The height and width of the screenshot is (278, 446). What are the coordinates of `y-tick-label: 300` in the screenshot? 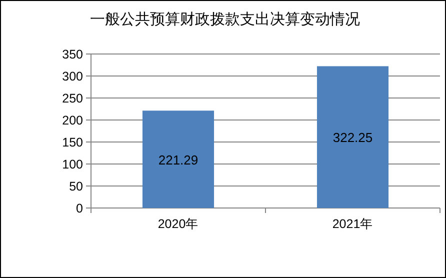 It's located at (73, 77).